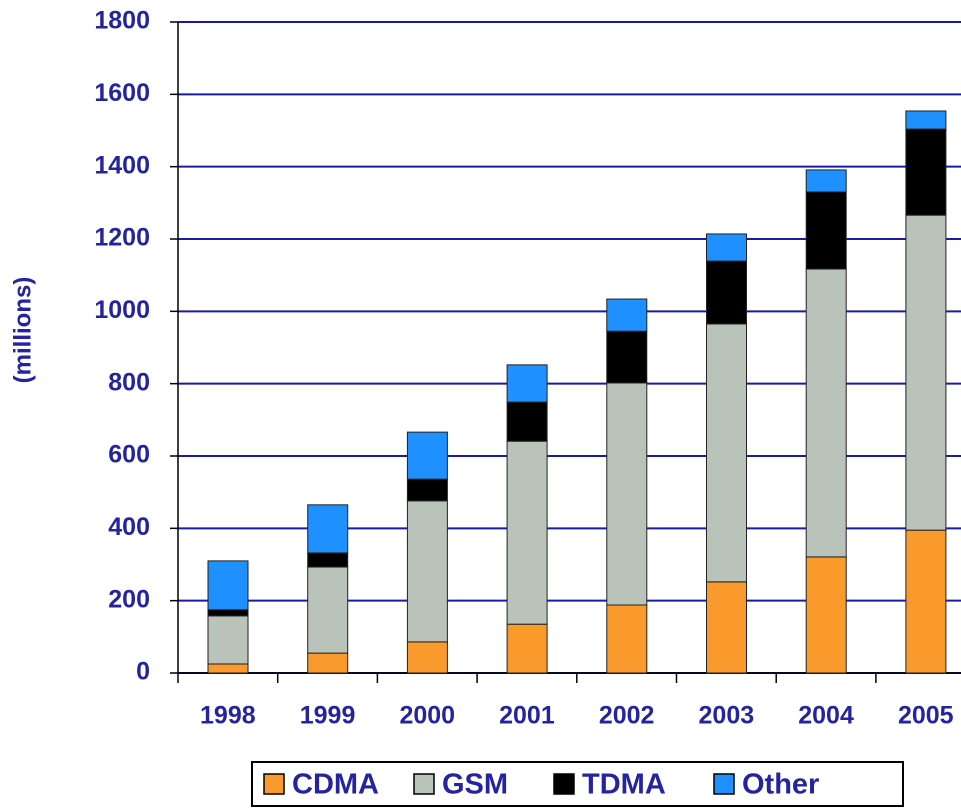  Describe the element at coordinates (475, 785) in the screenshot. I see `legend-label: GSM` at that location.